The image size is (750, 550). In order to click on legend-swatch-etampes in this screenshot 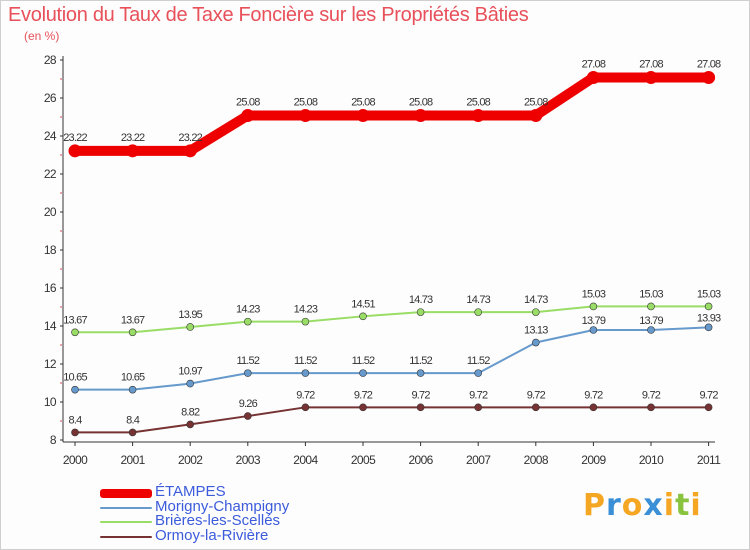, I will do `click(126, 493)`.